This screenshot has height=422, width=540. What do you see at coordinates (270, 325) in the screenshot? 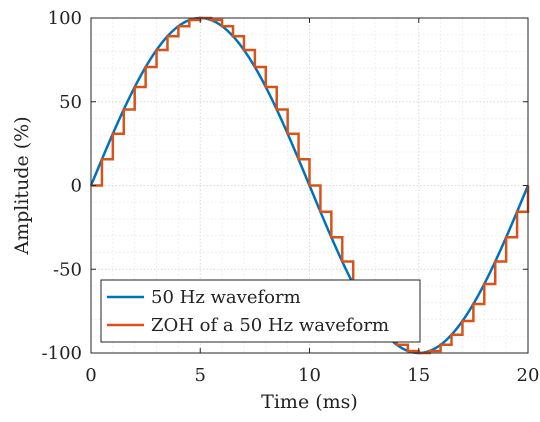
I see `legend-label-zoh: ZOH of a 50 Hz waveform` at bounding box center [270, 325].